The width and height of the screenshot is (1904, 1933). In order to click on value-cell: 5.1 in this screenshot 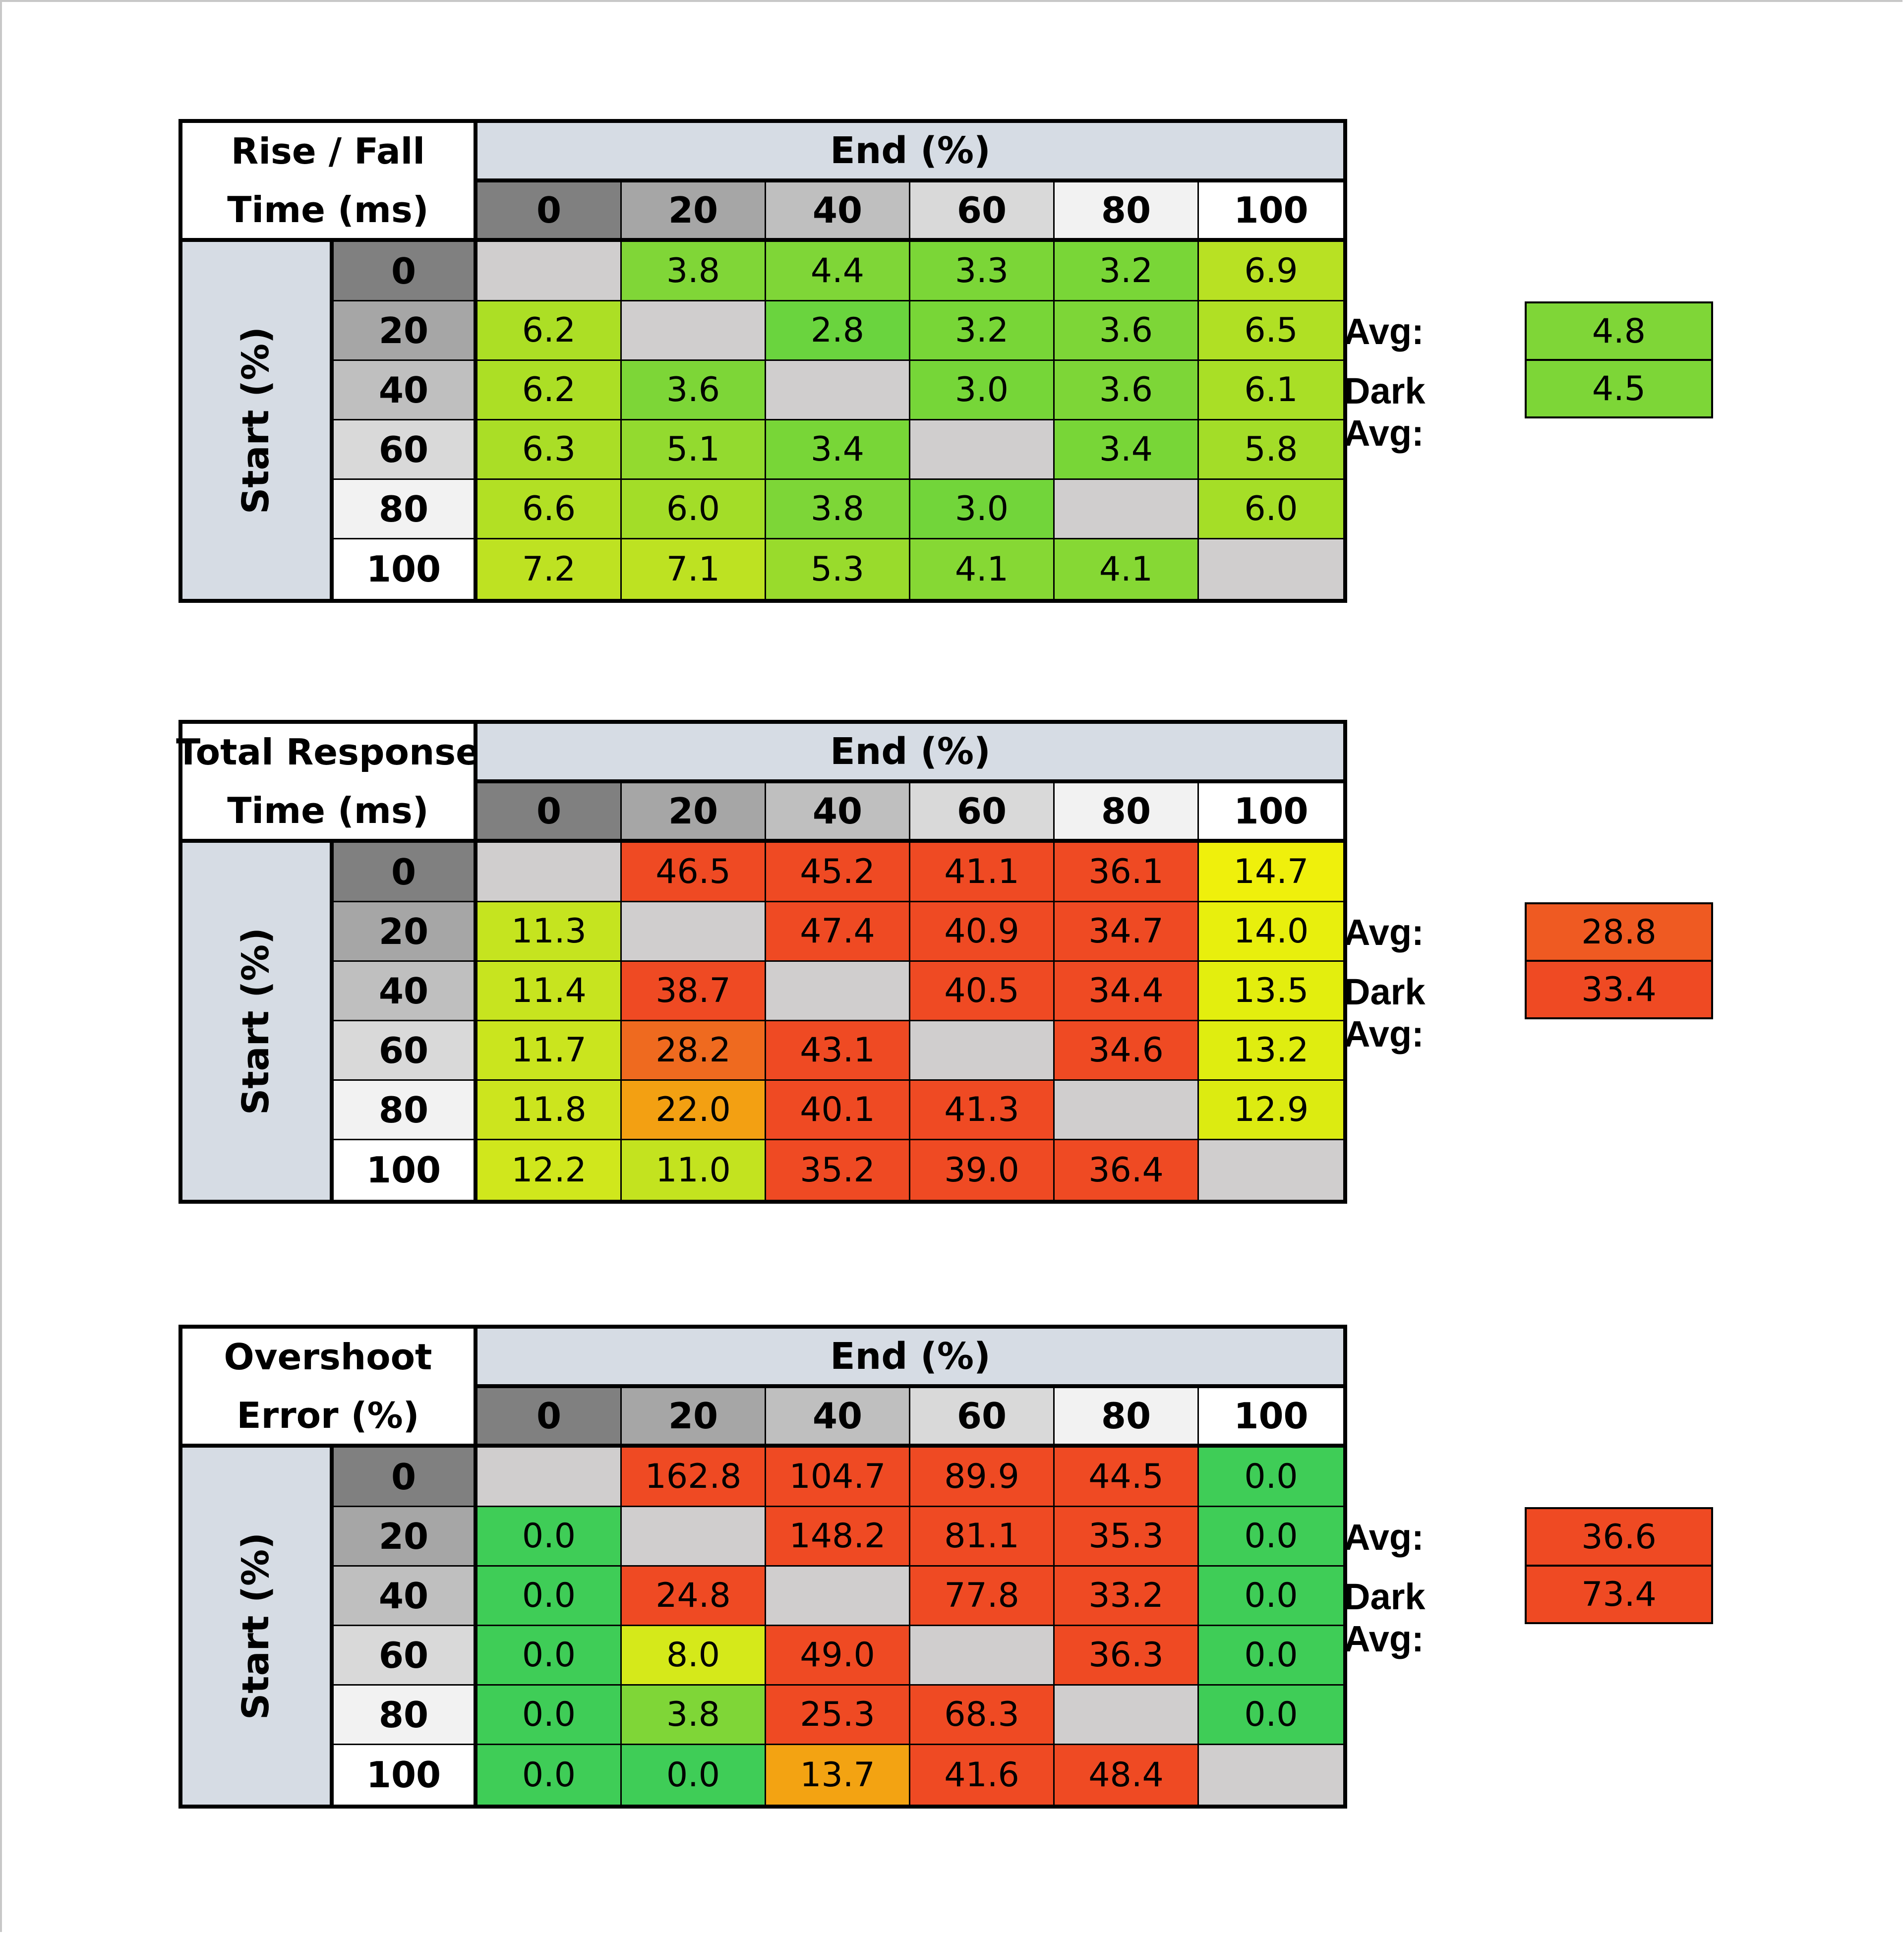, I will do `click(694, 450)`.